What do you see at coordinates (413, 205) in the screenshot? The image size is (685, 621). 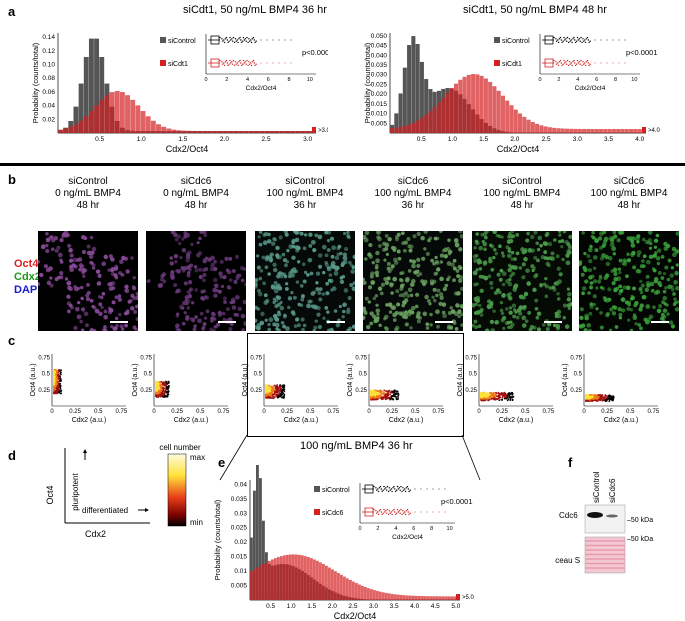 I see `micrograph-title-line: 36 hr` at bounding box center [413, 205].